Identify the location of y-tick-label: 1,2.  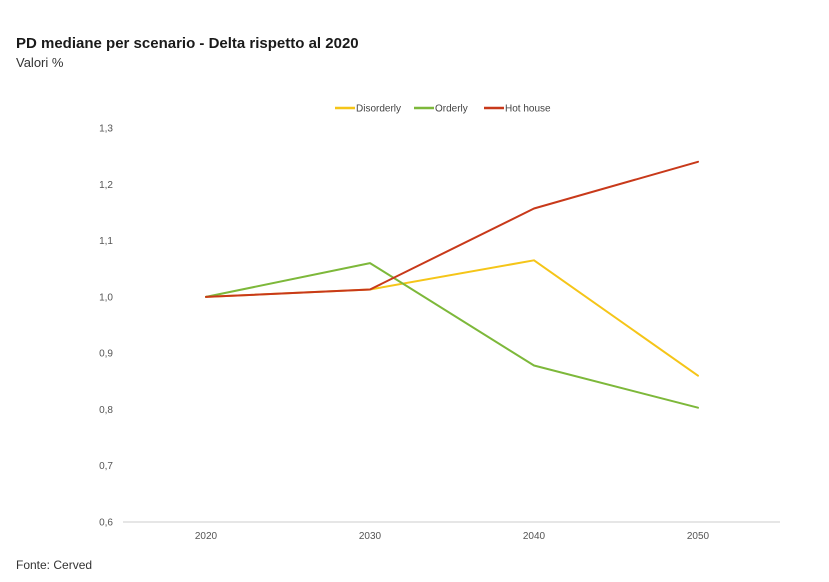
(106, 185).